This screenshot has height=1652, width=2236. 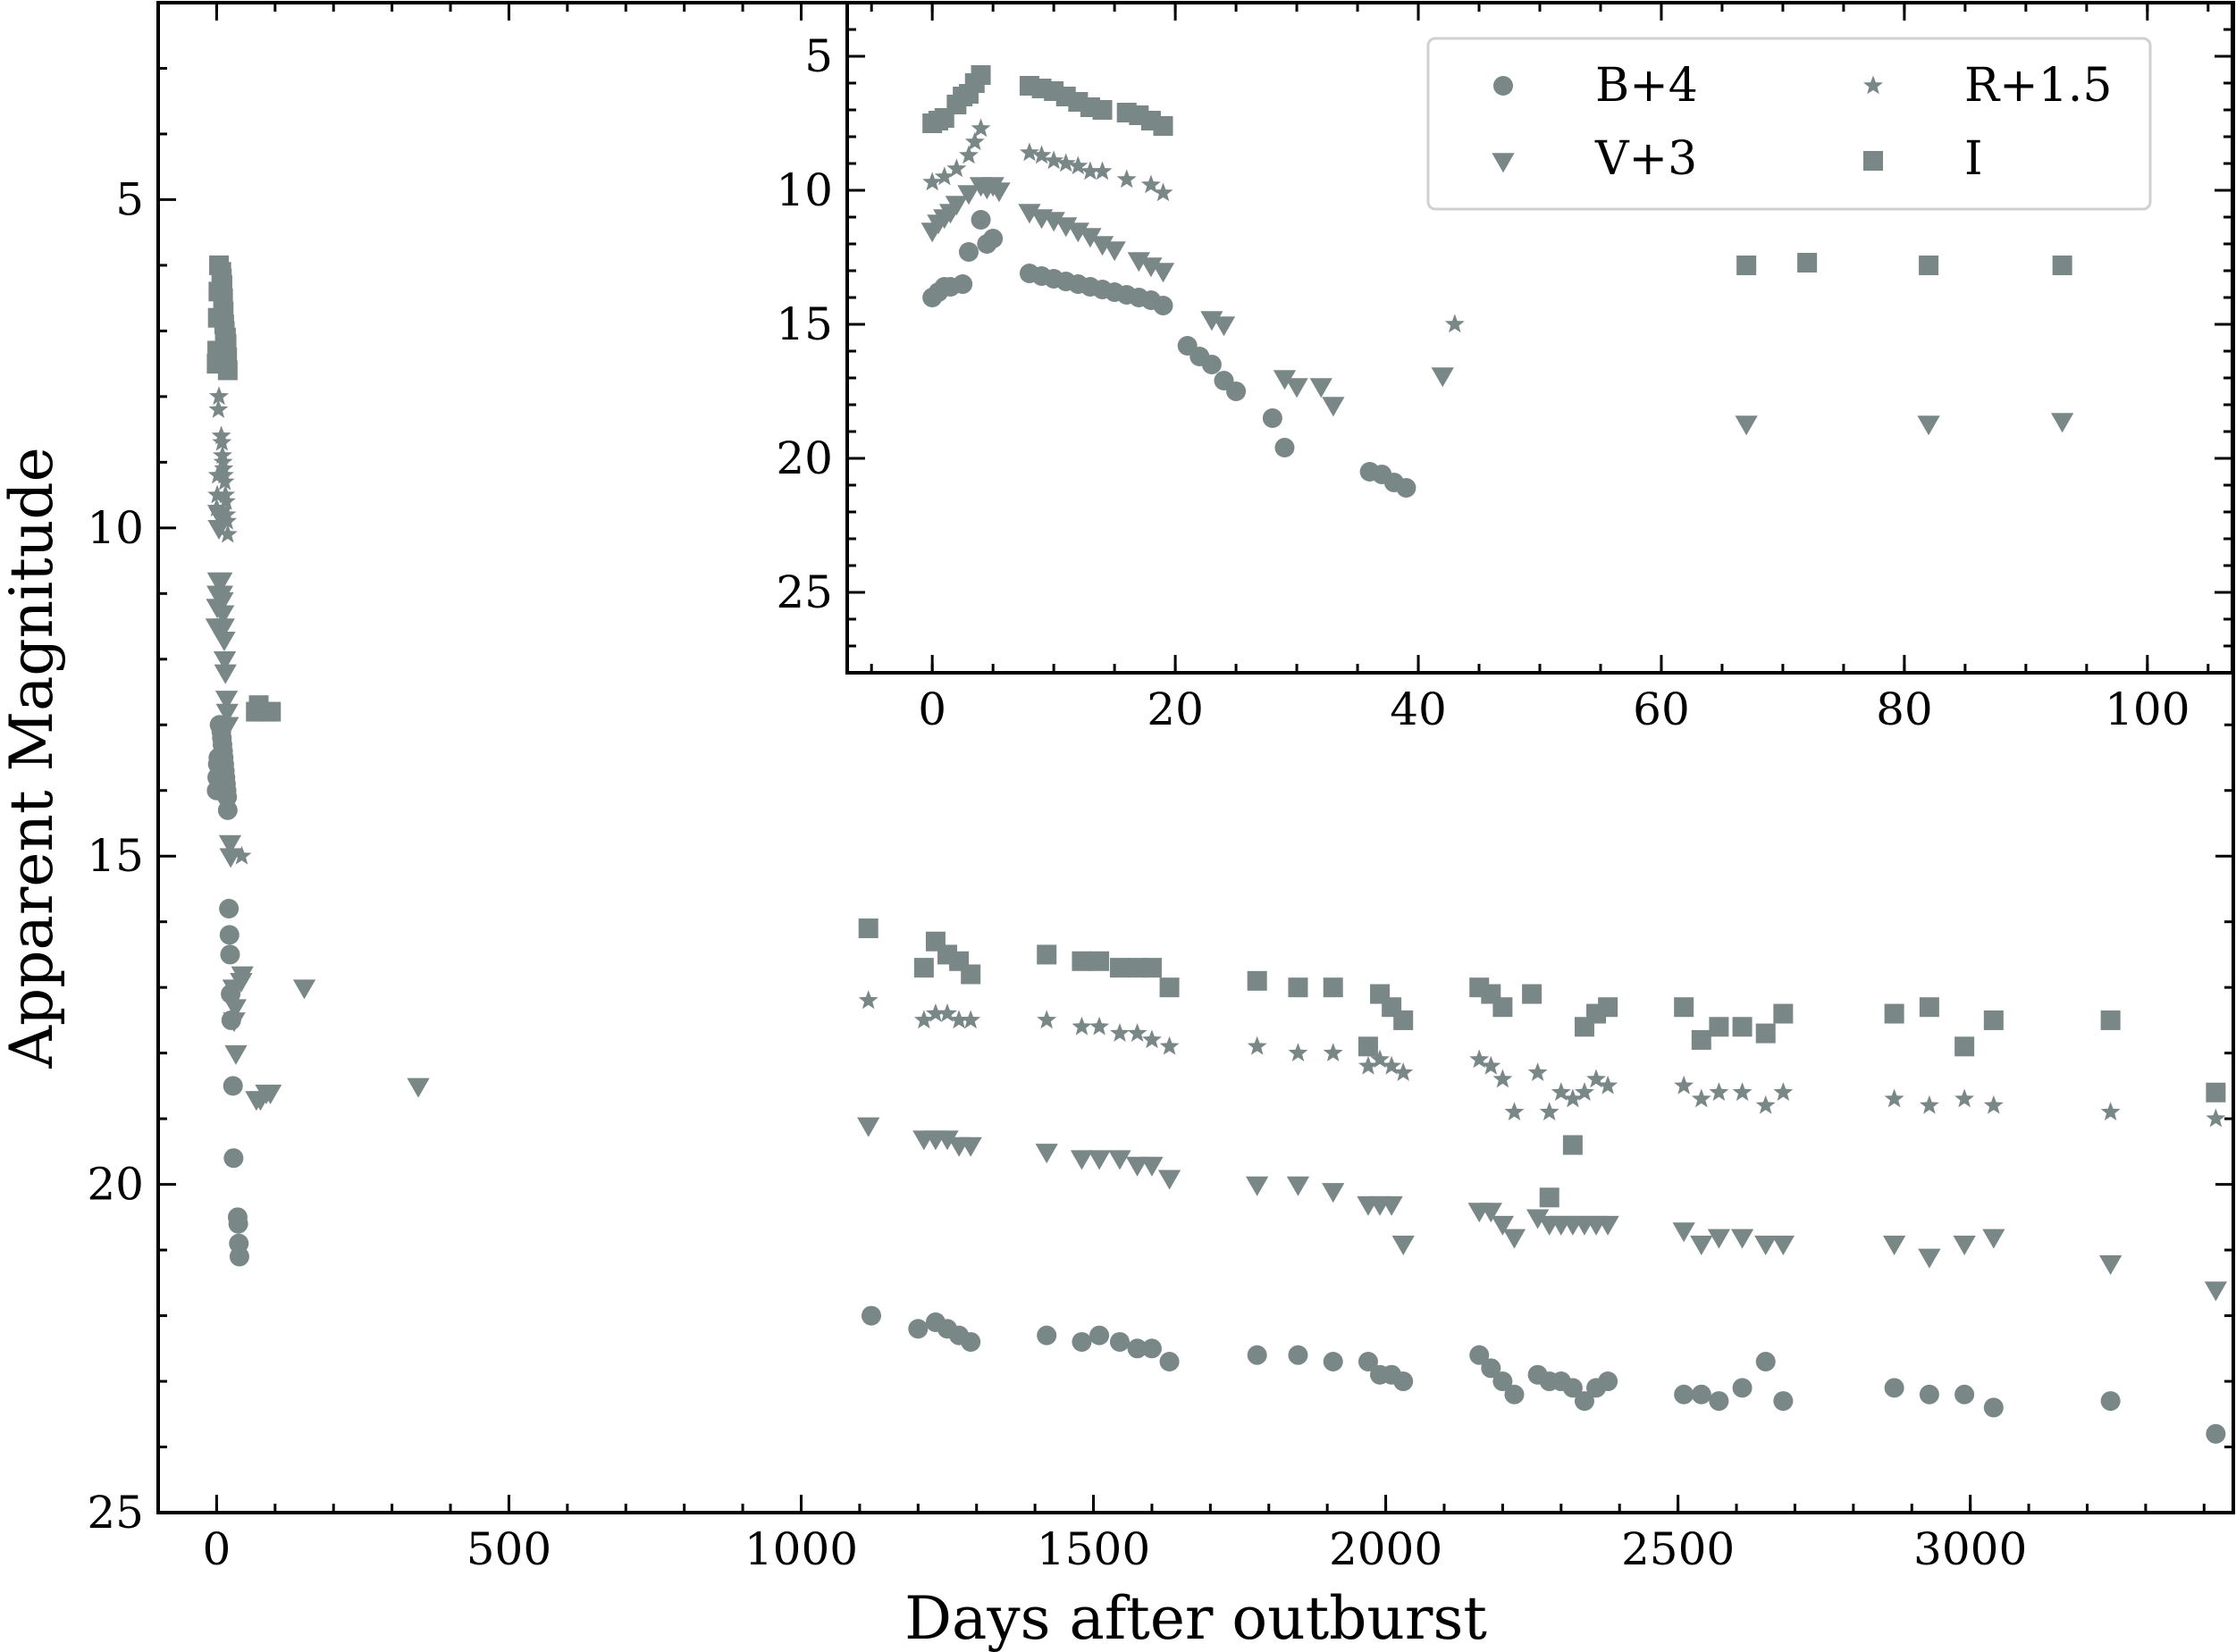 I want to click on legend-box, so click(x=1789, y=124).